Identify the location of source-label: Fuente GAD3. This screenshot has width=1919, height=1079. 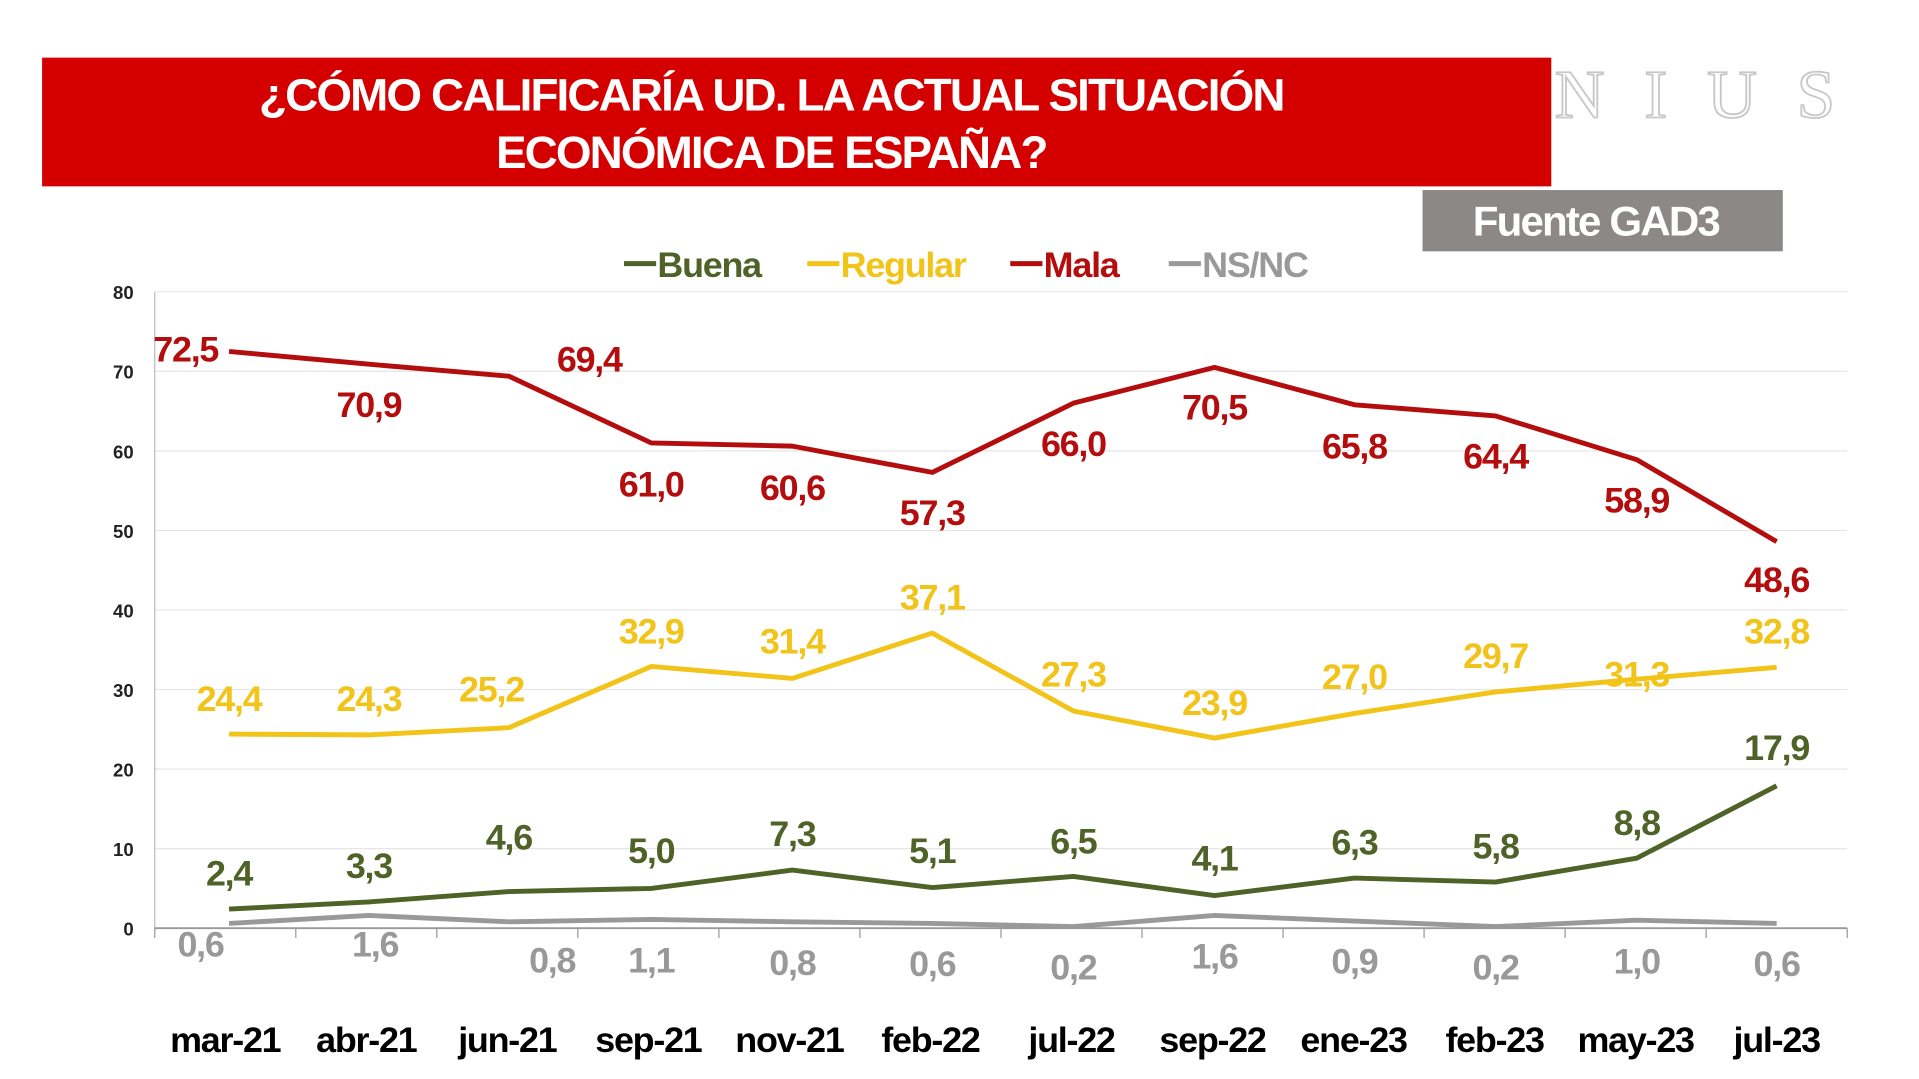
(1596, 221).